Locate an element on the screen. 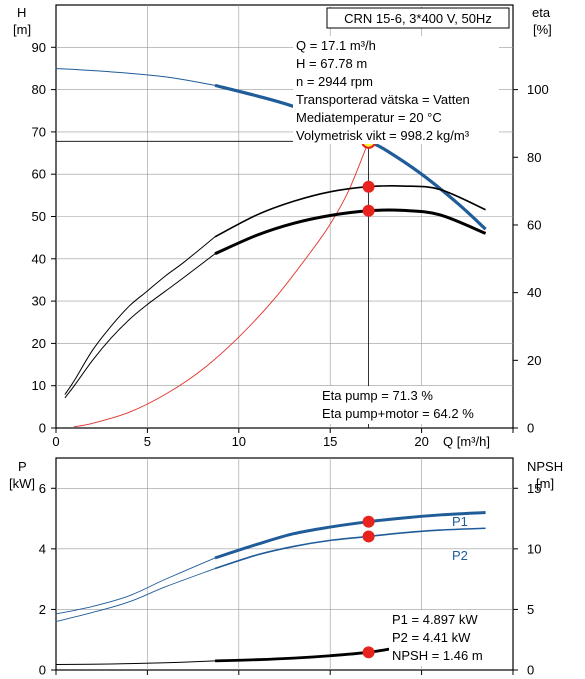  p1-curve-bold is located at coordinates (350, 535).